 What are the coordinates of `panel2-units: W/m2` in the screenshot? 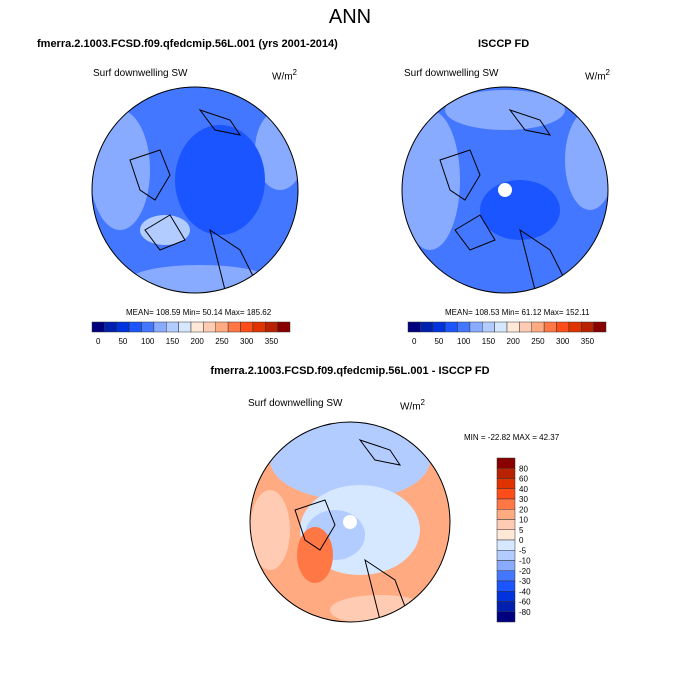 It's located at (597, 75).